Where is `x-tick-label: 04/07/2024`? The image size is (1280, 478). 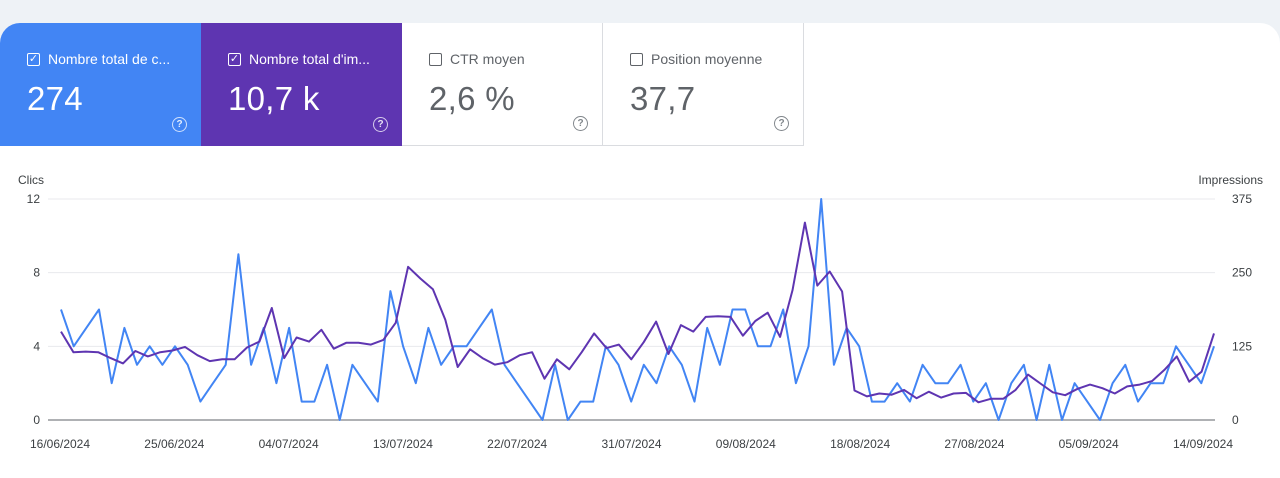
x-tick-label: 04/07/2024 is located at coordinates (289, 444).